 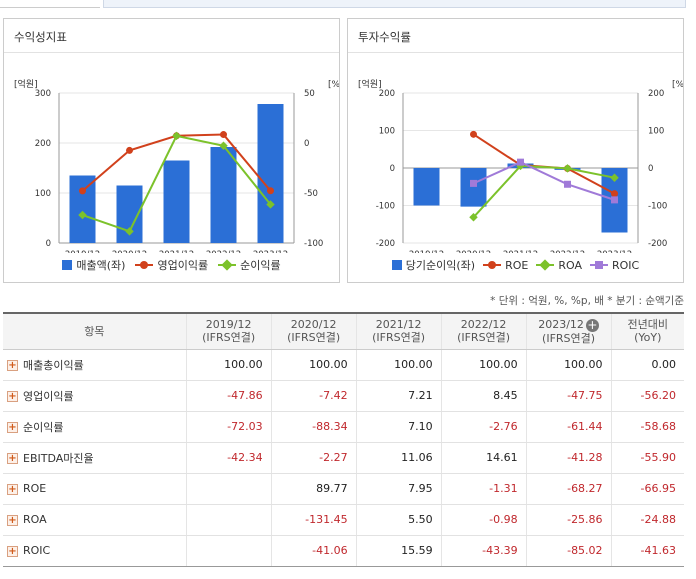 I want to click on row-label: + 순이익률, so click(x=95, y=427).